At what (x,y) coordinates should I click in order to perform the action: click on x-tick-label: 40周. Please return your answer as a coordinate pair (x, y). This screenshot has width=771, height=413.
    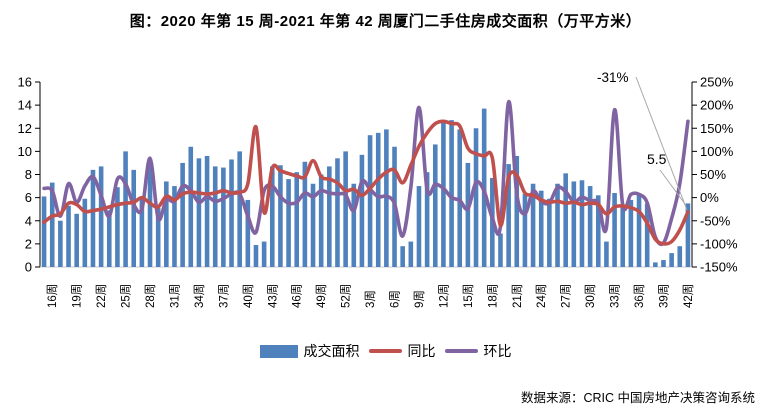
    Looking at the image, I should click on (248, 296).